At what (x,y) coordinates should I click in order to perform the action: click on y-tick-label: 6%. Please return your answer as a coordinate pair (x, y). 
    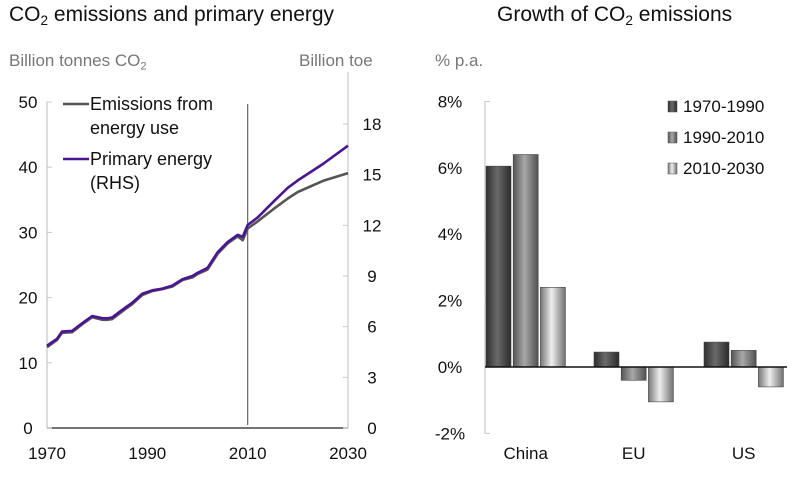
    Looking at the image, I should click on (450, 168).